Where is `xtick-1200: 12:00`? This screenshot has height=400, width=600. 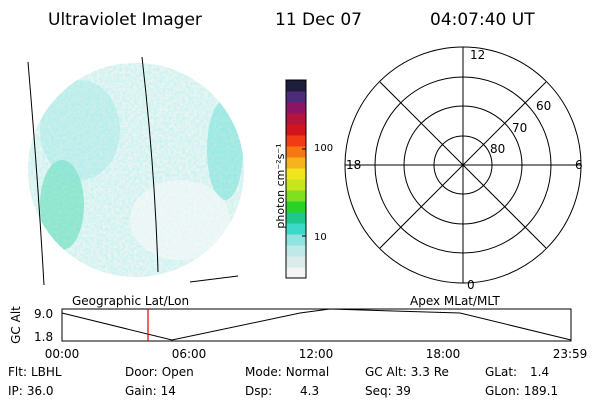
xtick-1200: 12:00 is located at coordinates (316, 354).